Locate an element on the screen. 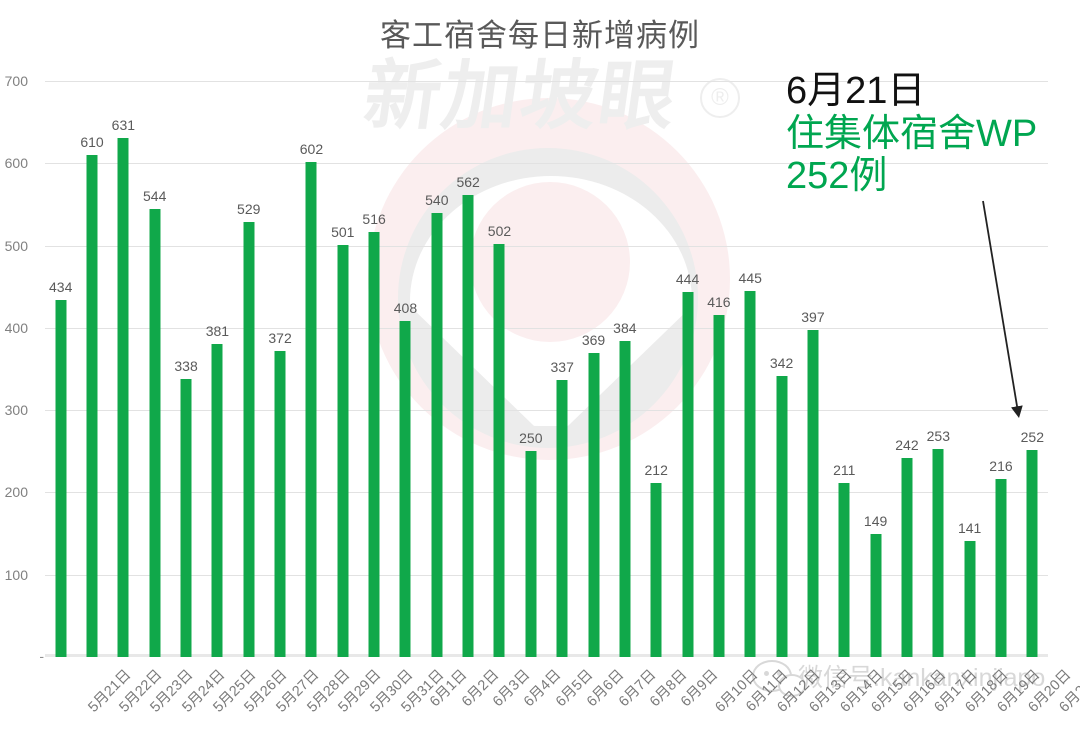  bar-slot: 211 is located at coordinates (844, 369).